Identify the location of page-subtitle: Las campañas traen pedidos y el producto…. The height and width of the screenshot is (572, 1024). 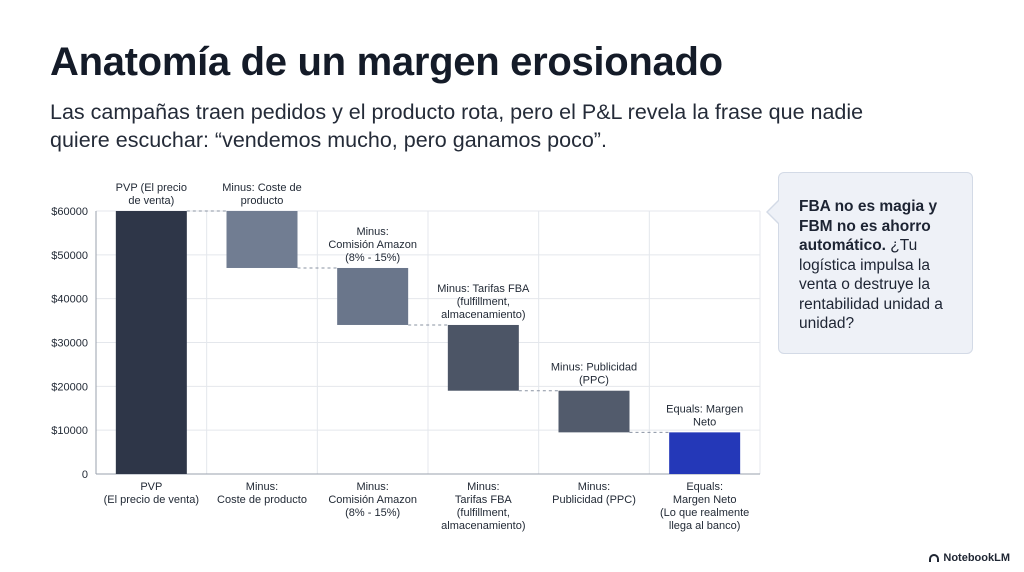
(457, 126).